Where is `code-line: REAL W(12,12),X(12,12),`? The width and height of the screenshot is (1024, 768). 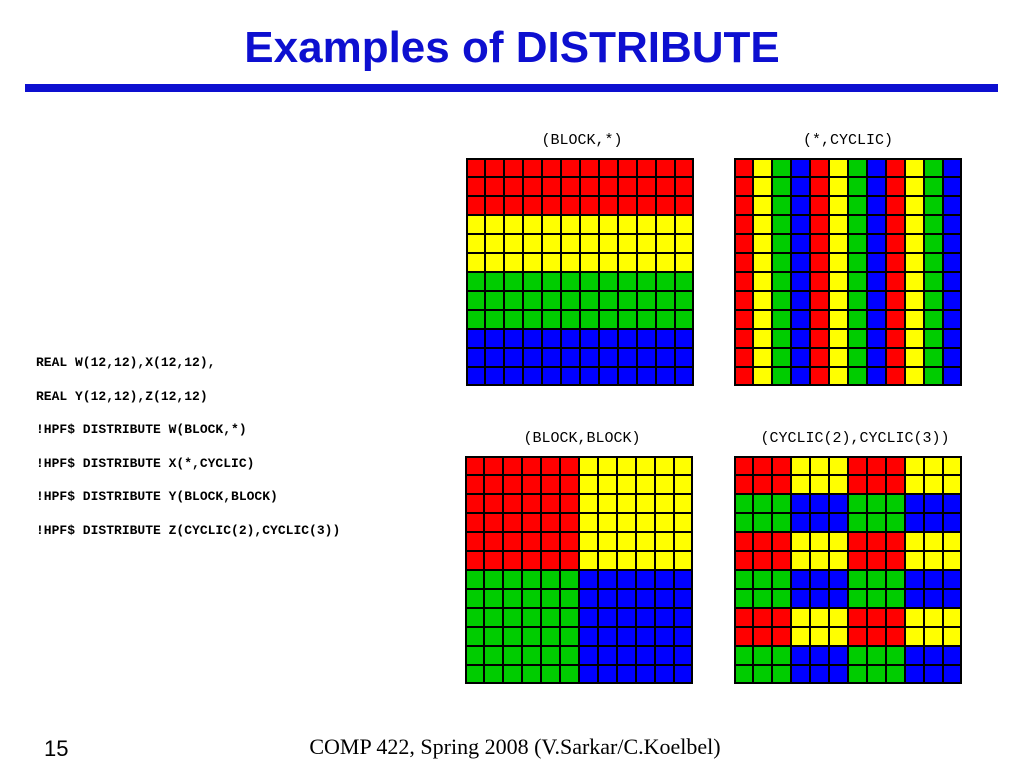
code-line: REAL W(12,12),X(12,12), is located at coordinates (126, 362).